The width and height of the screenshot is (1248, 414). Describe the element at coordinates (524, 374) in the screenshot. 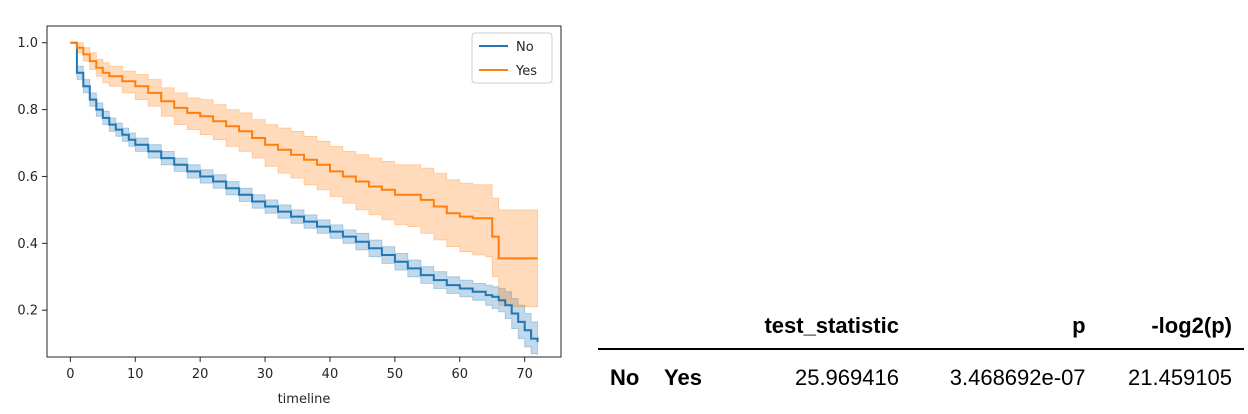

I see `x-tick-label: 70` at that location.